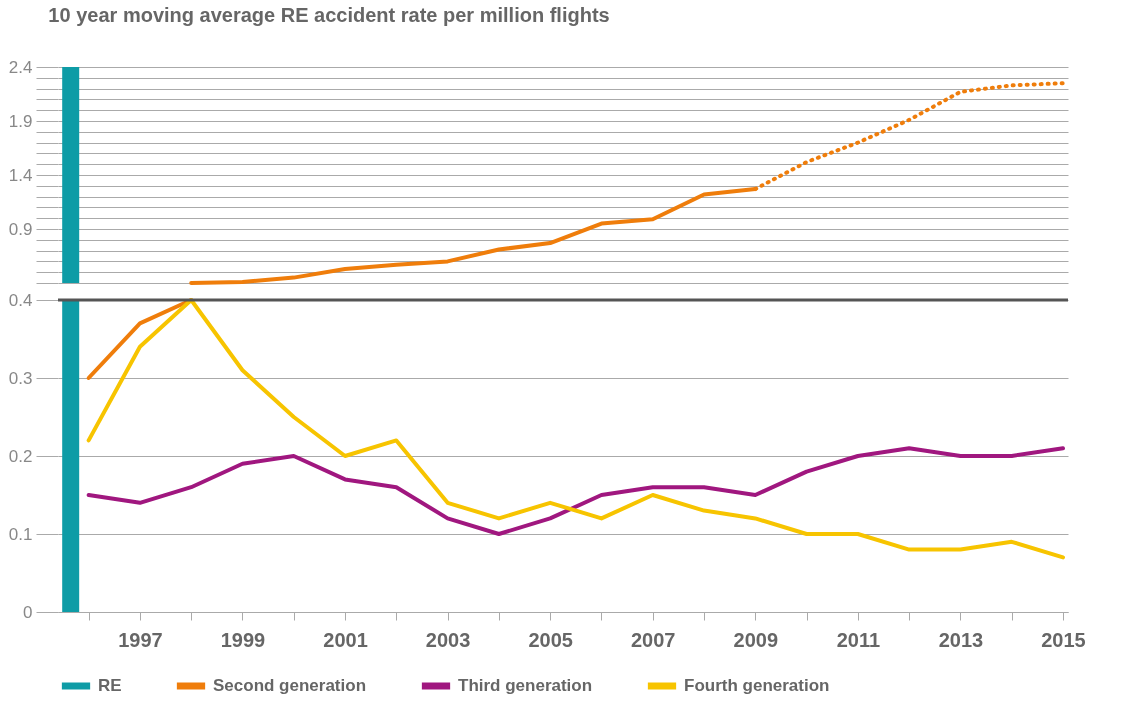 This screenshot has width=1132, height=722. Describe the element at coordinates (243, 639) in the screenshot. I see `x-tick-label: 1999` at that location.